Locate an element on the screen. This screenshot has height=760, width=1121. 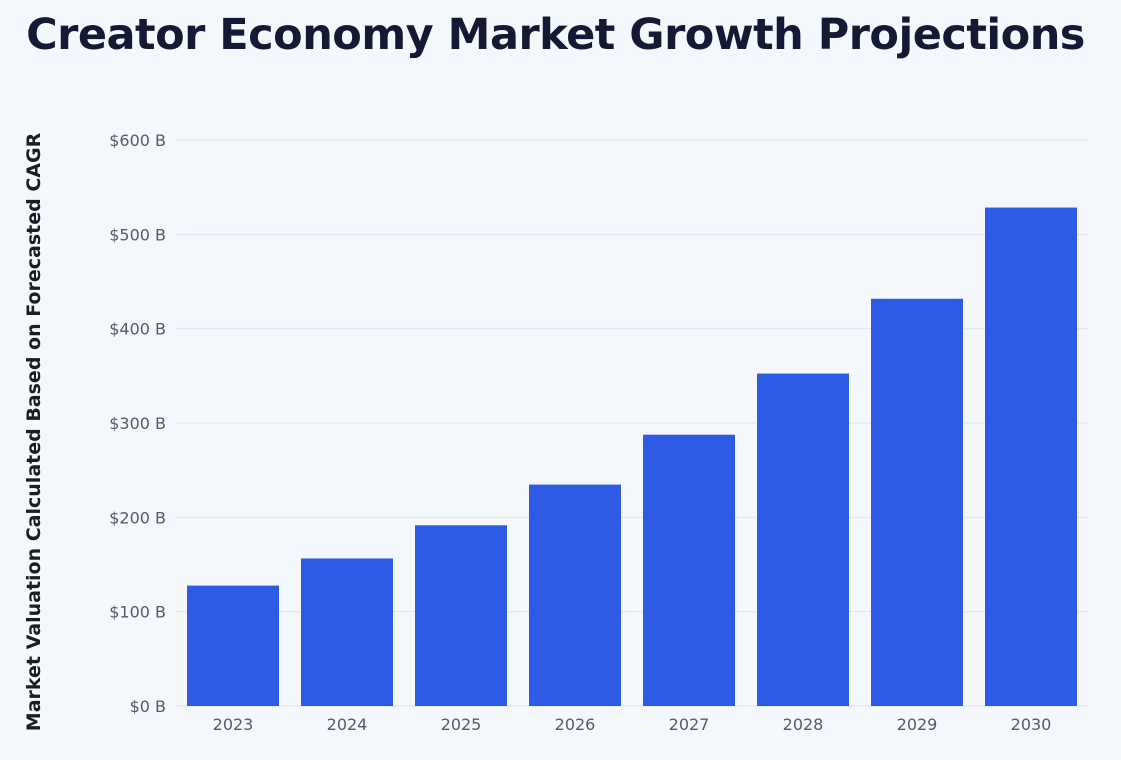
y-tick-label: $100 B is located at coordinates (137, 612).